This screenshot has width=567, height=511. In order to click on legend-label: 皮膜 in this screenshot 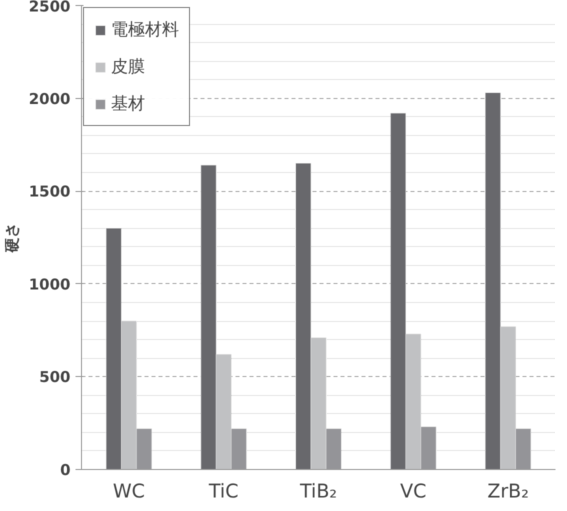, I will do `click(128, 67)`.